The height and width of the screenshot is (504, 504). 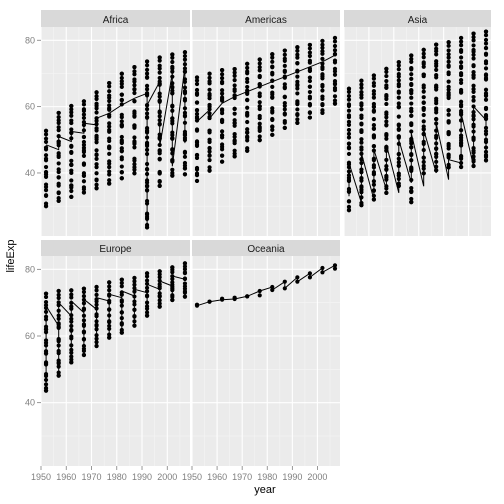 I want to click on facet-strip-label-asia: Asia, so click(x=418, y=20).